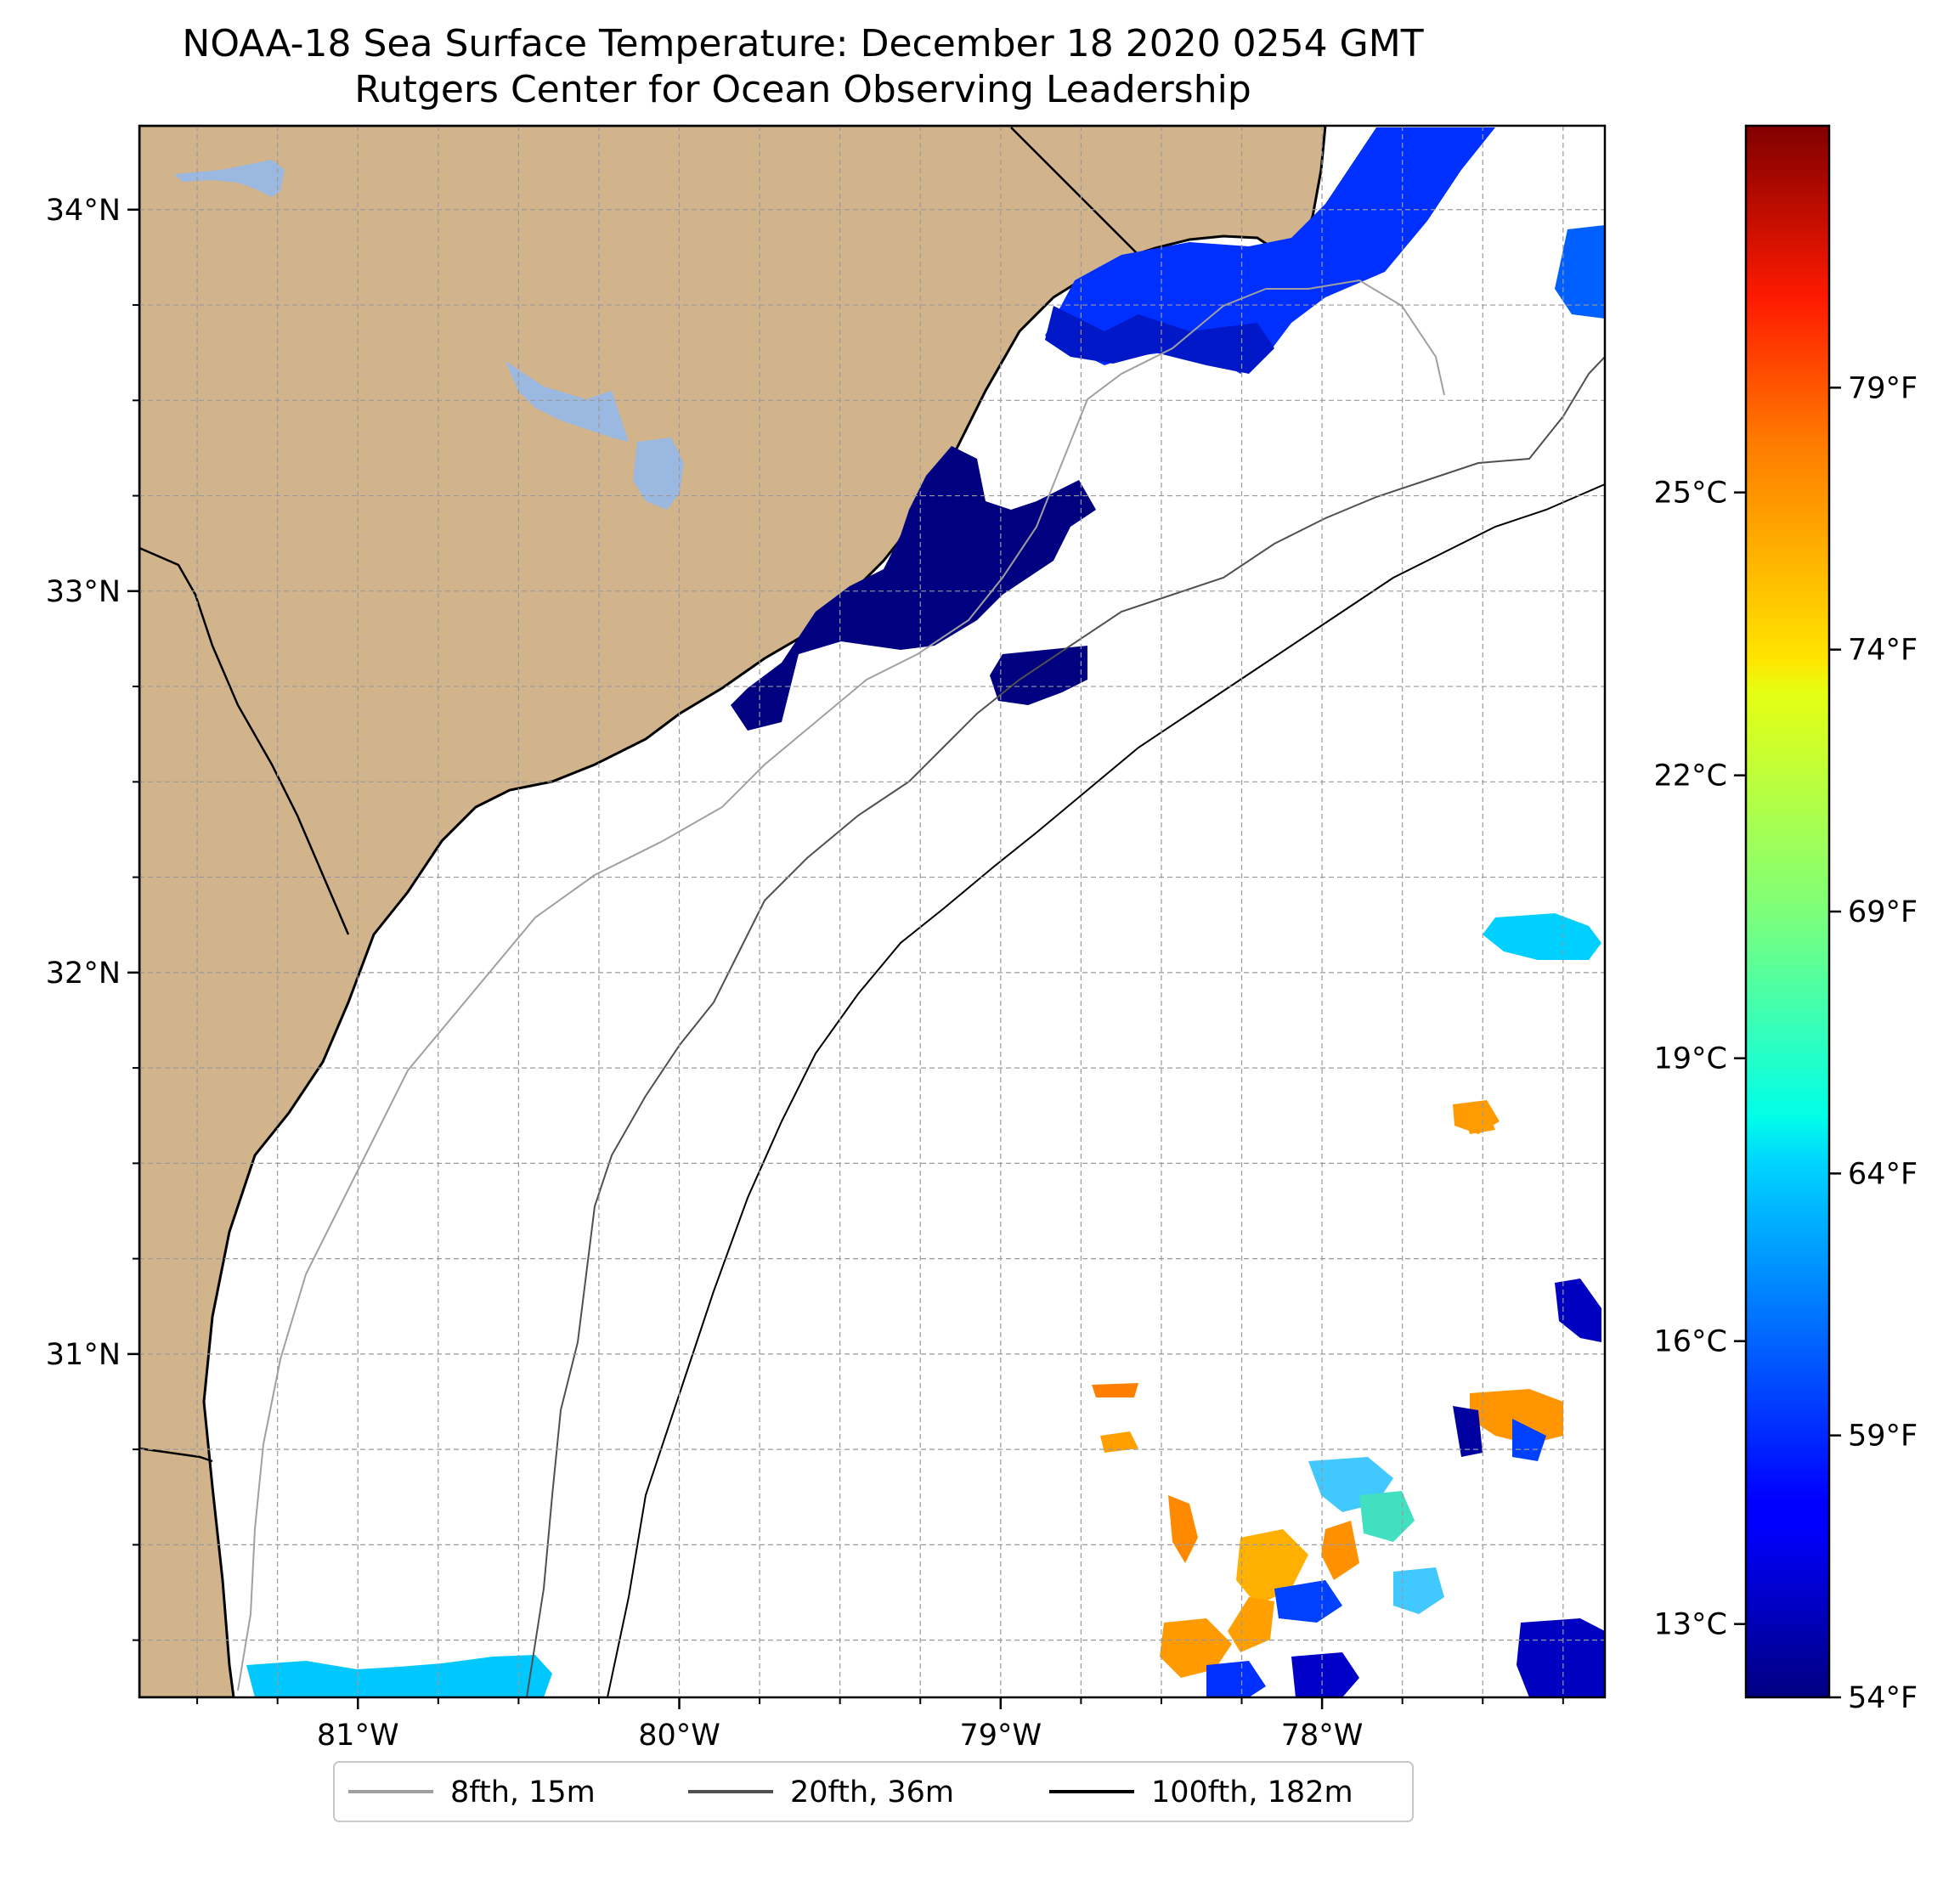 This screenshot has width=1960, height=1880. I want to click on legend-box, so click(874, 1791).